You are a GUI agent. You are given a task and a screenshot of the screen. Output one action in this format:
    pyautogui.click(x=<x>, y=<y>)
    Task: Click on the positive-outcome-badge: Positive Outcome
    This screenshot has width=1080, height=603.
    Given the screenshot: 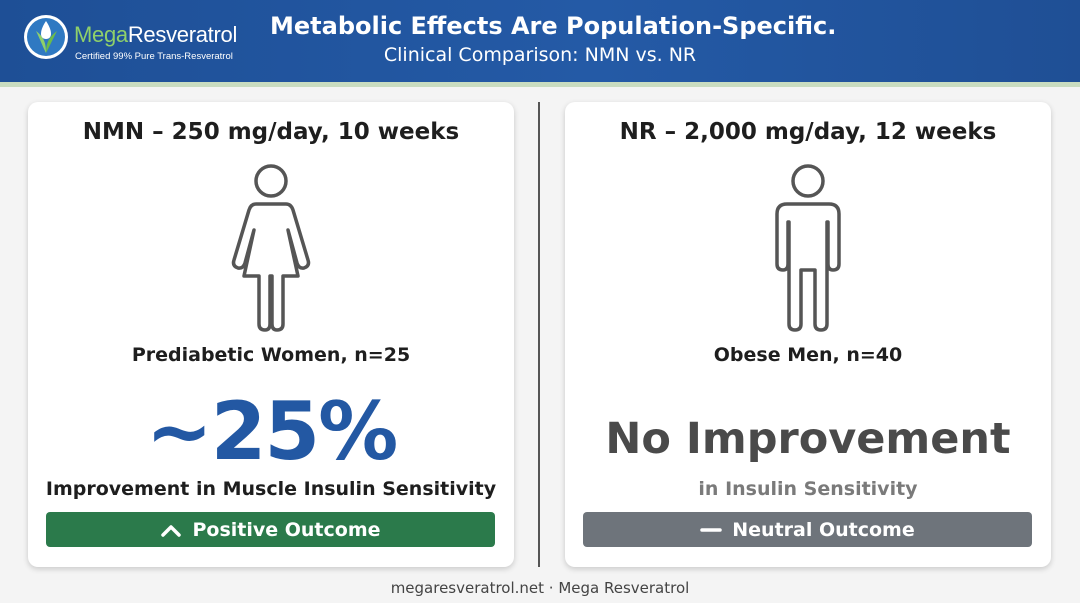 What is the action you would take?
    pyautogui.click(x=270, y=529)
    